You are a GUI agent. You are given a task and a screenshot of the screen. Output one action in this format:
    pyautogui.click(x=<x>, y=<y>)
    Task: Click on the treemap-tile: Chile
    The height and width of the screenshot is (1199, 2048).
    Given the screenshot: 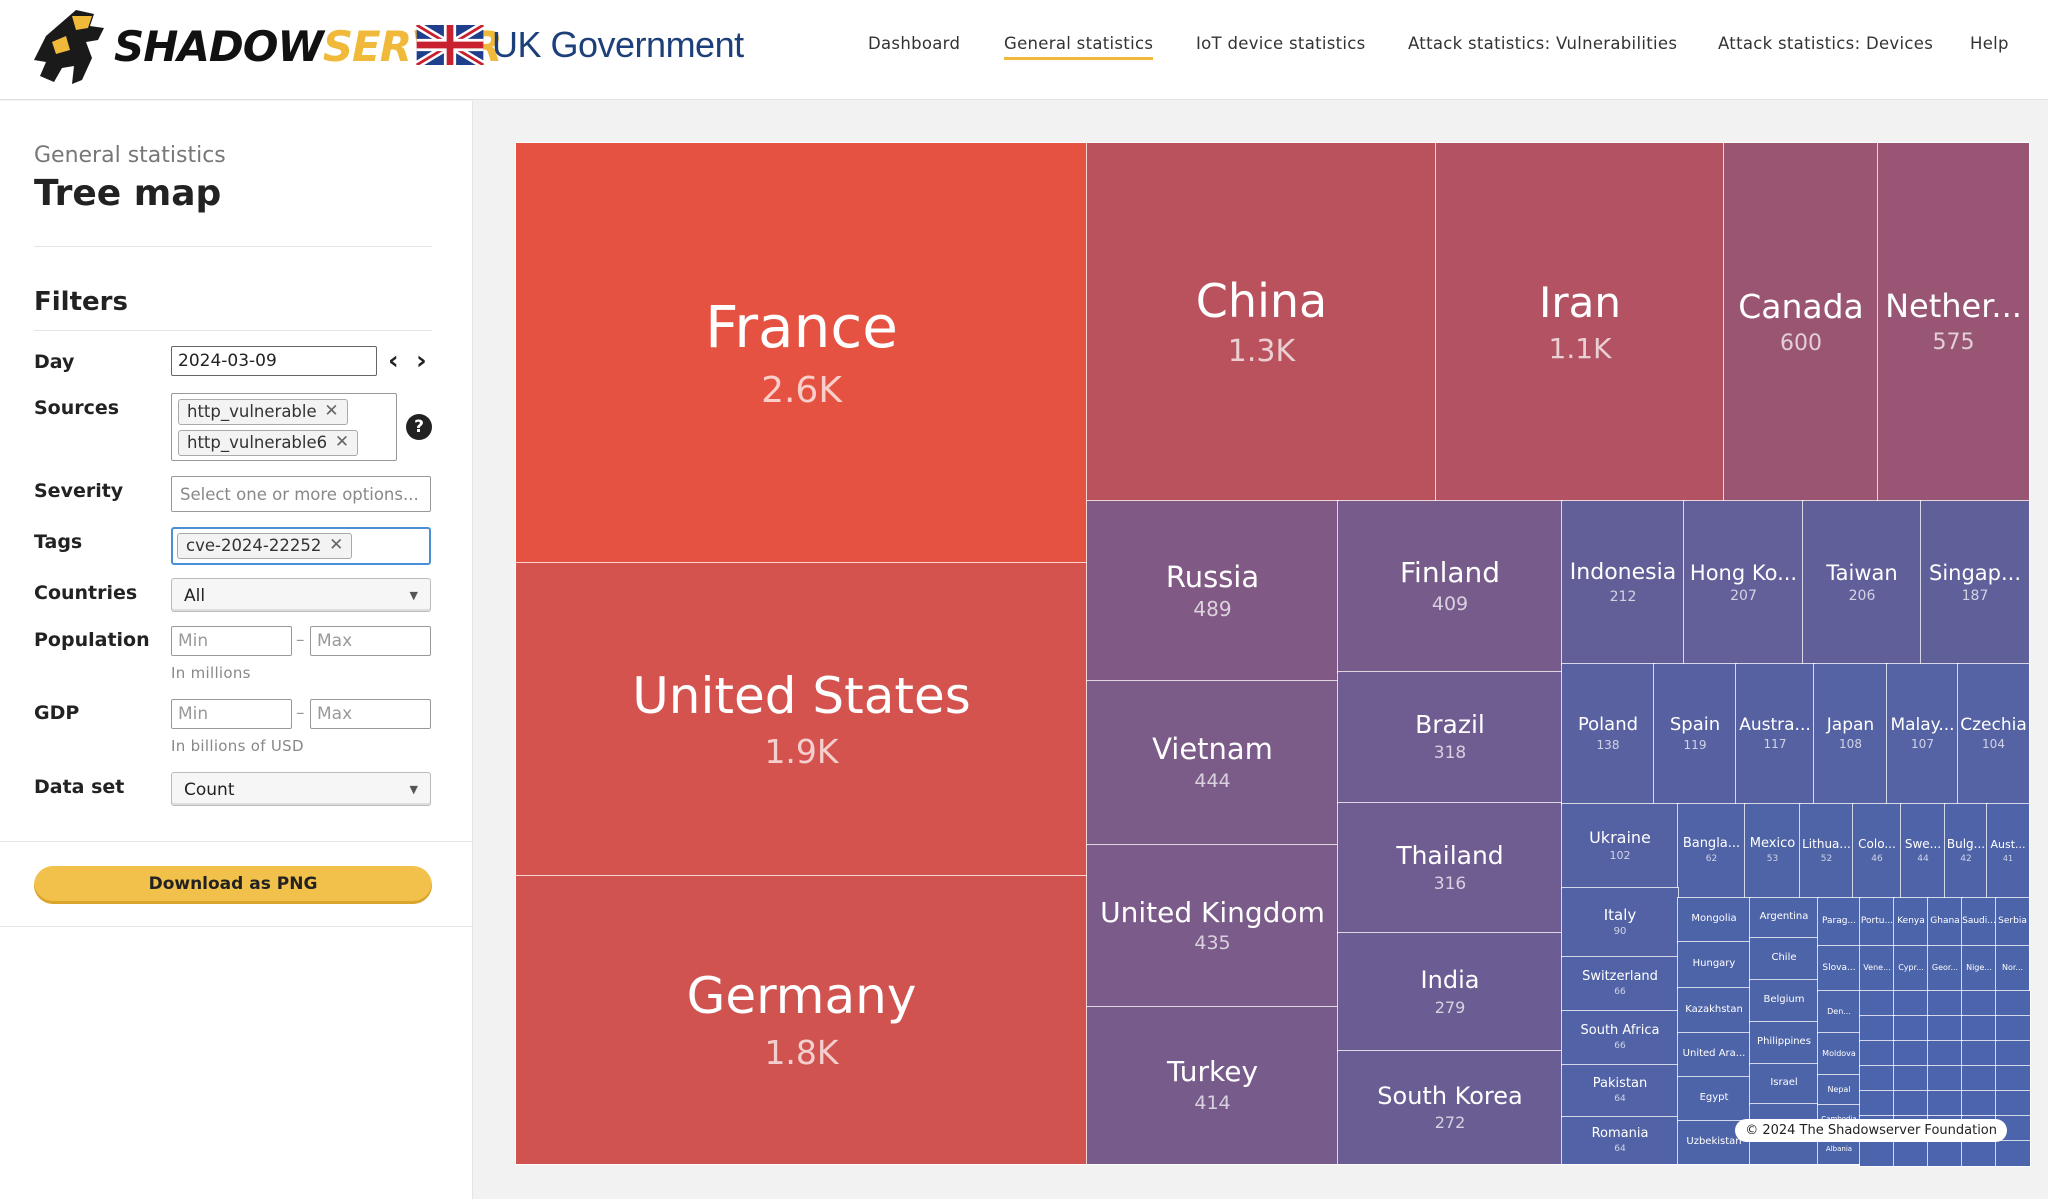 What is the action you would take?
    pyautogui.click(x=1784, y=959)
    